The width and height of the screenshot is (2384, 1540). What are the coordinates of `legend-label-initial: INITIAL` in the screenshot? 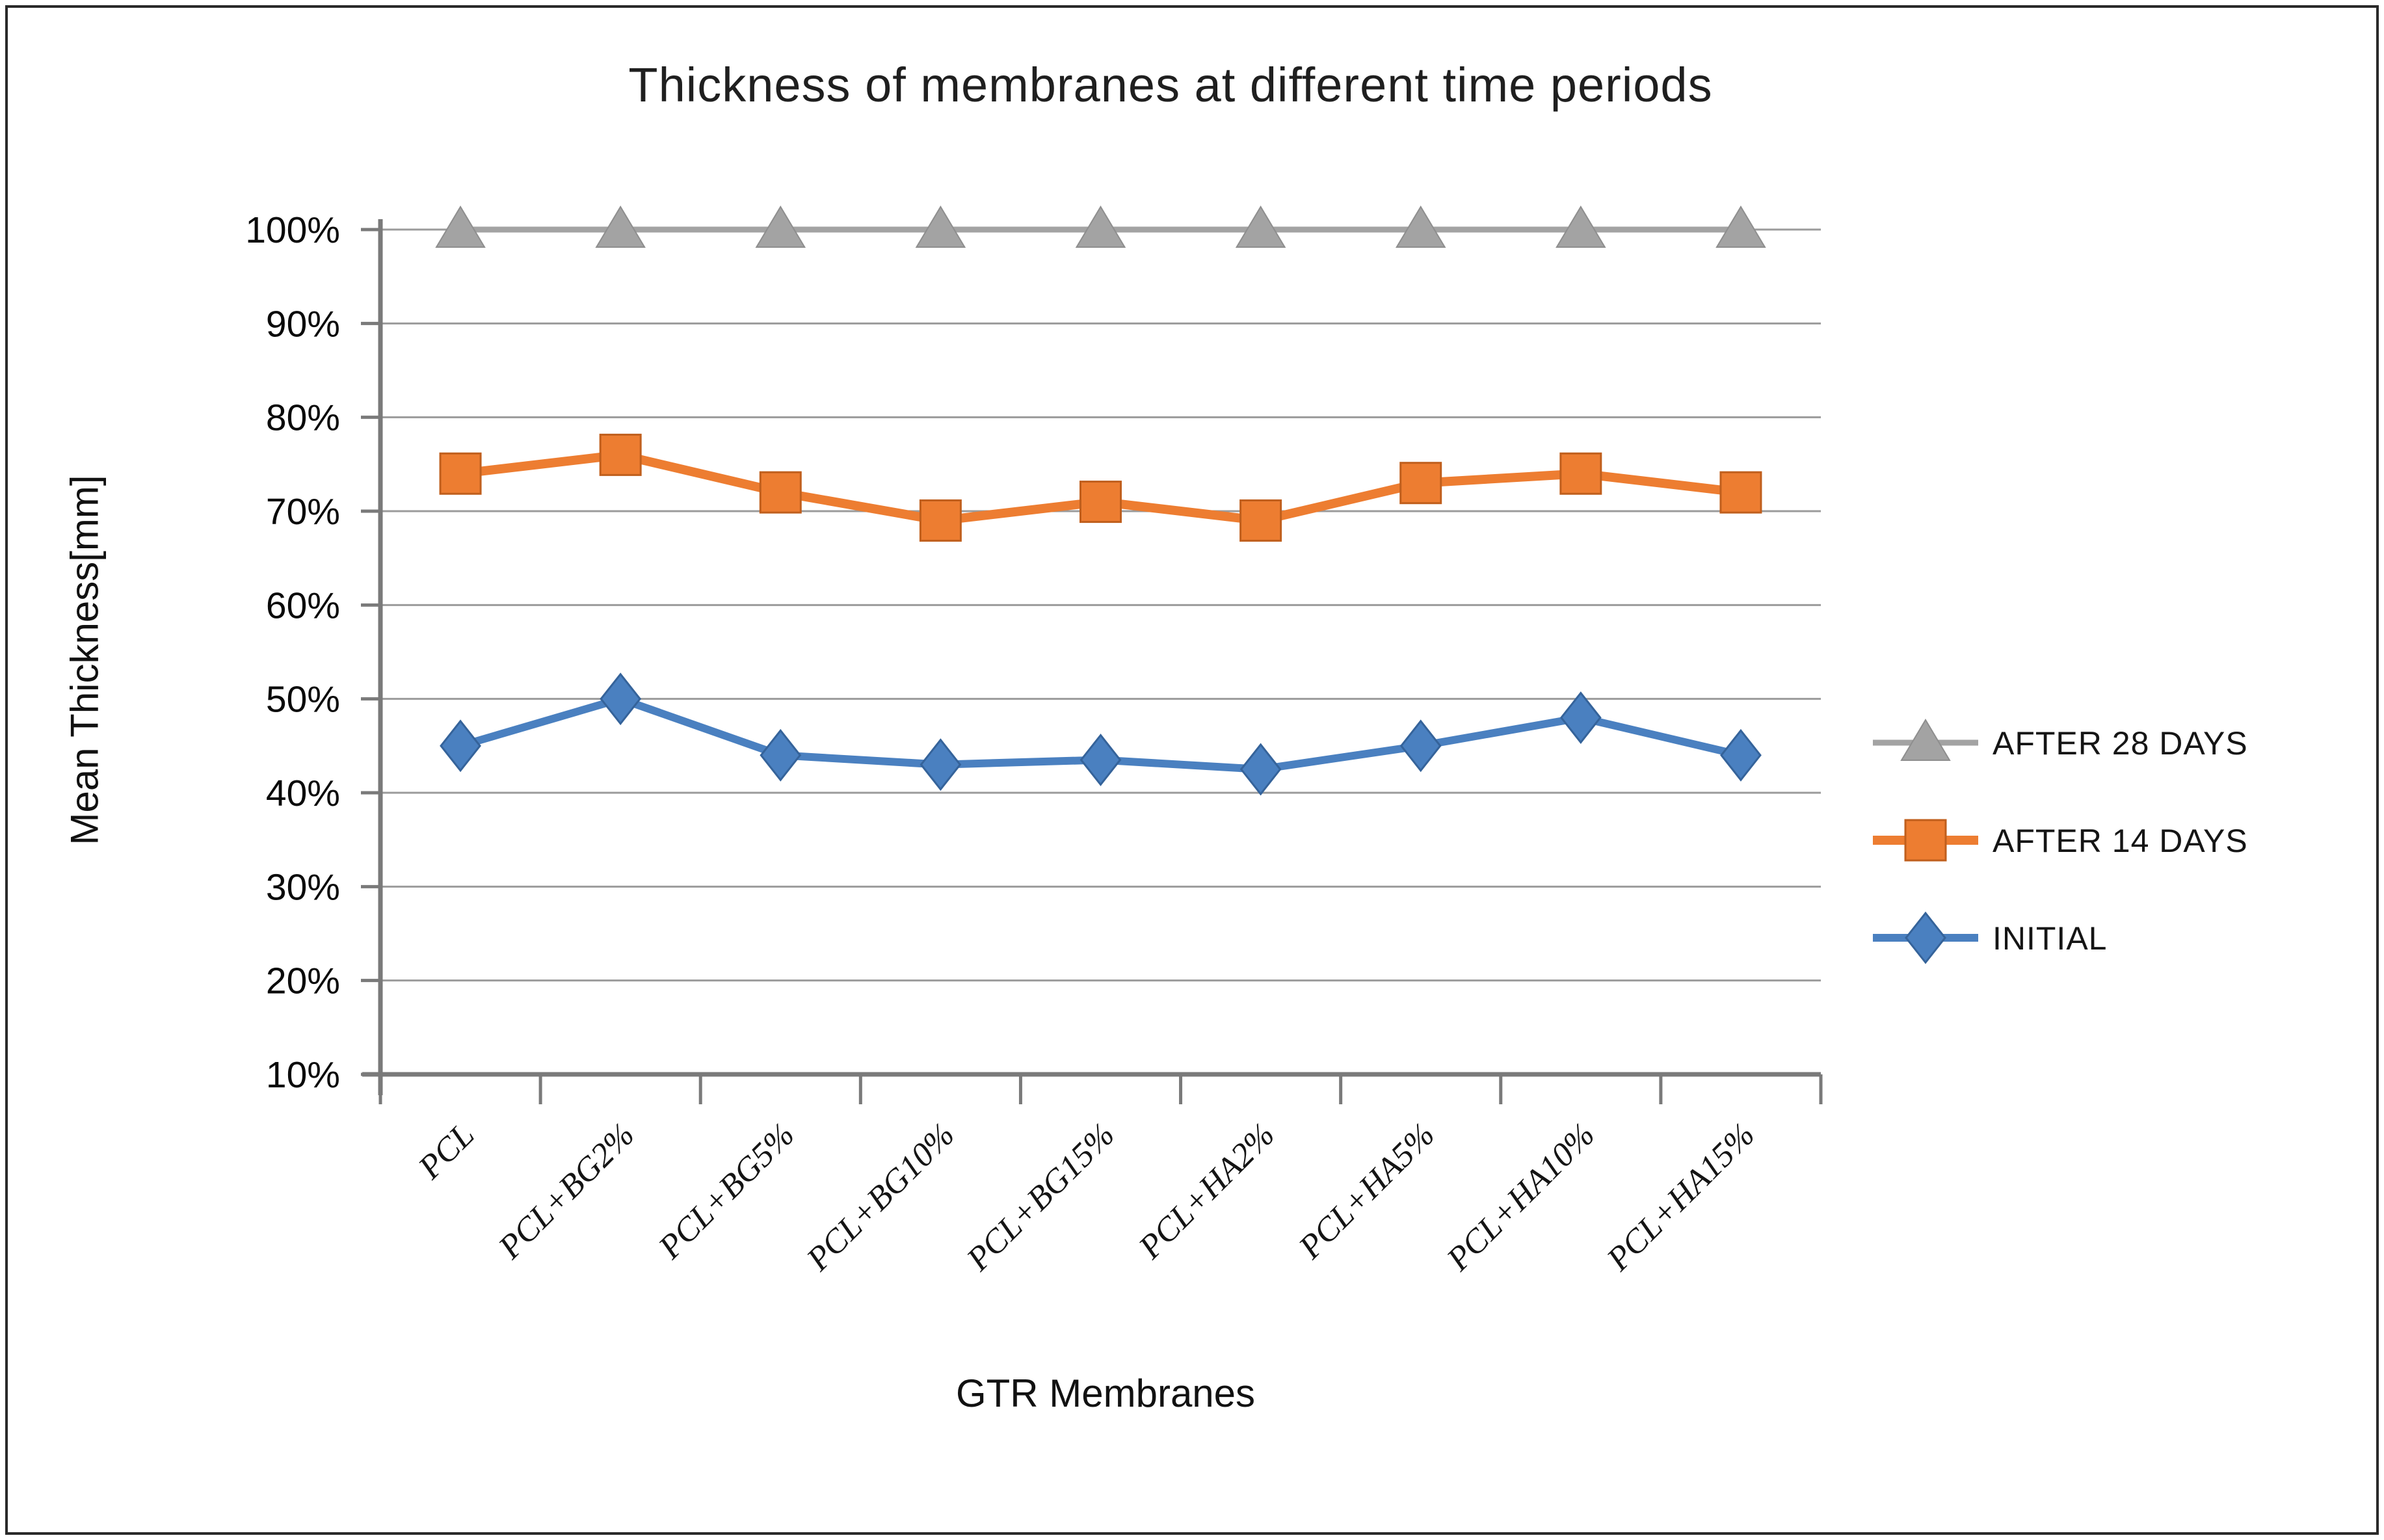 It's located at (2050, 939).